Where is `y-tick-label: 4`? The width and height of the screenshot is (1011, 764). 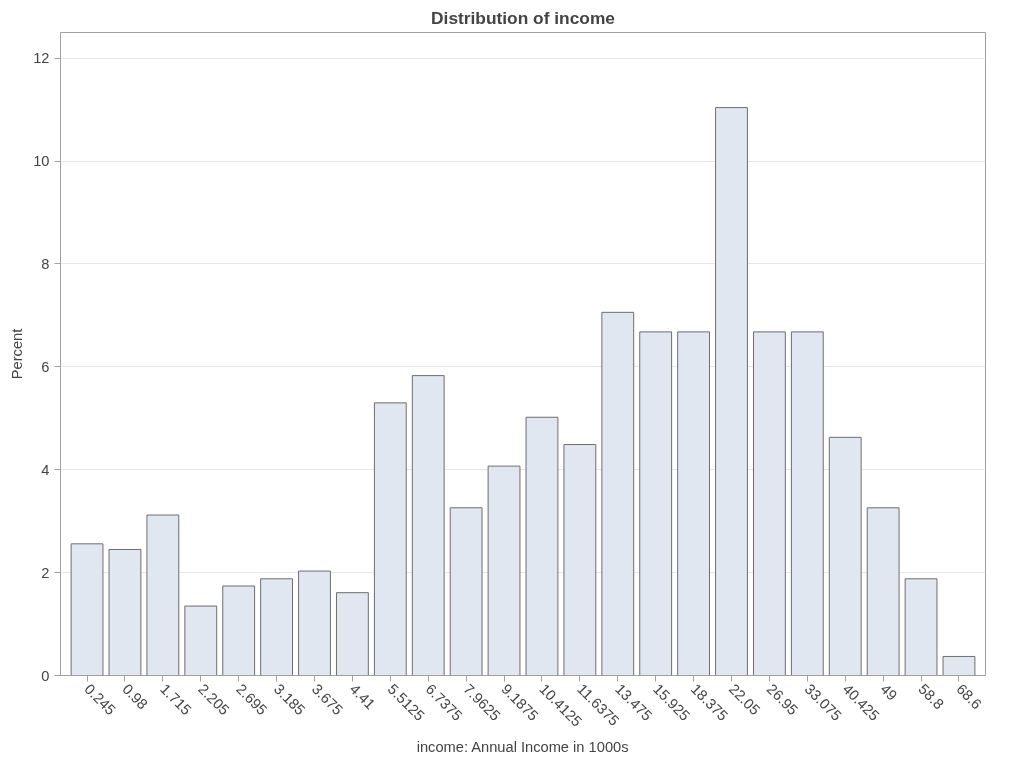 y-tick-label: 4 is located at coordinates (45, 469).